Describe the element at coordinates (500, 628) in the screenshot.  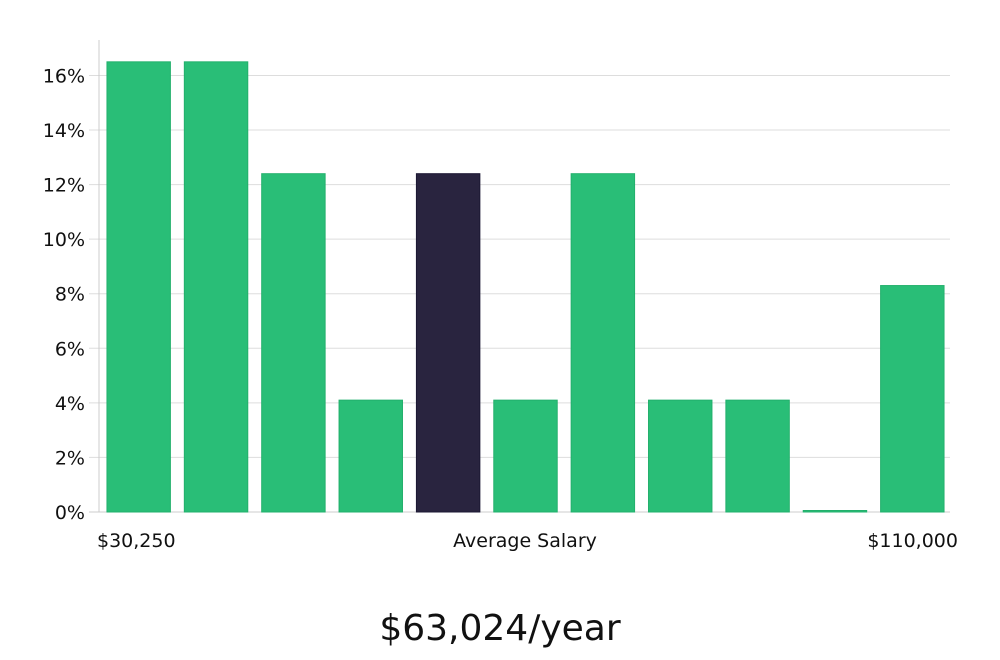
I see `average-salary-headline: $63,024/year` at that location.